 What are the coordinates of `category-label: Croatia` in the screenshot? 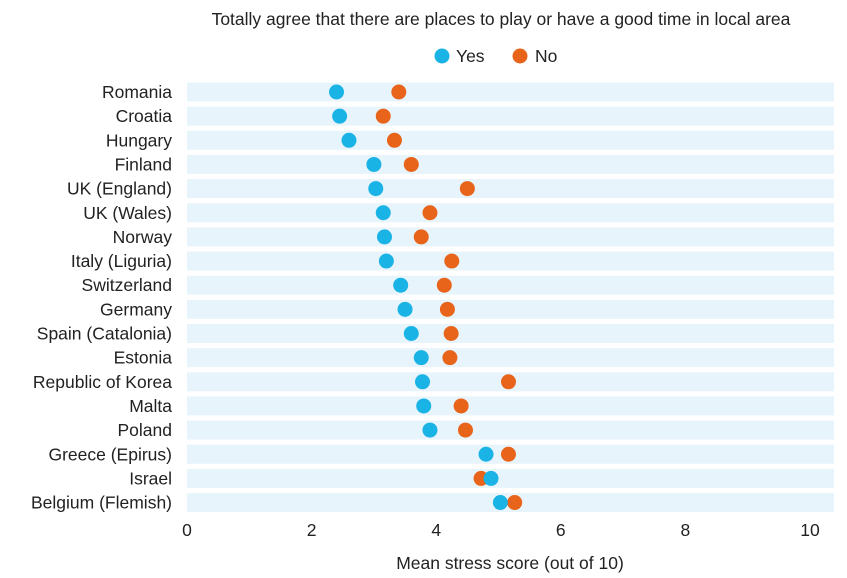 It's located at (144, 116).